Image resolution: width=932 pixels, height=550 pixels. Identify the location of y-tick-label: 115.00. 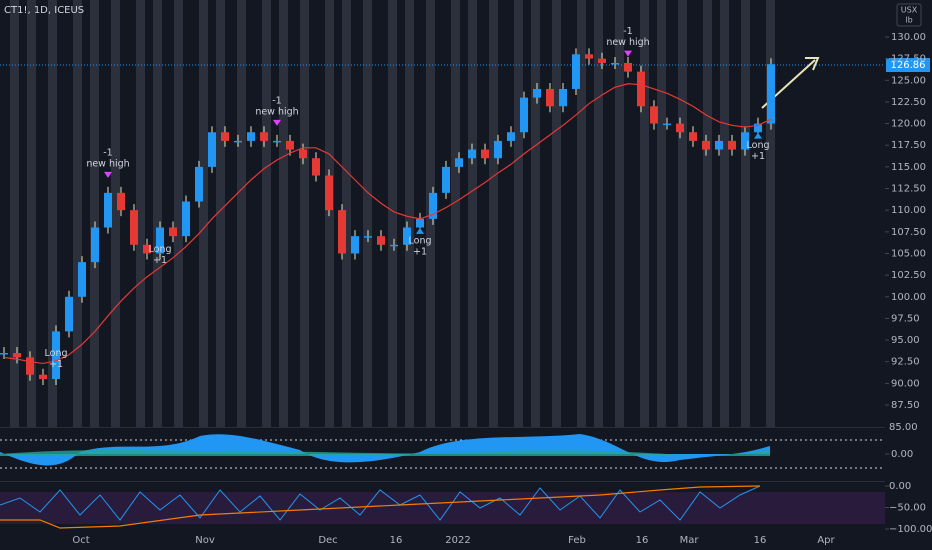
(908, 167).